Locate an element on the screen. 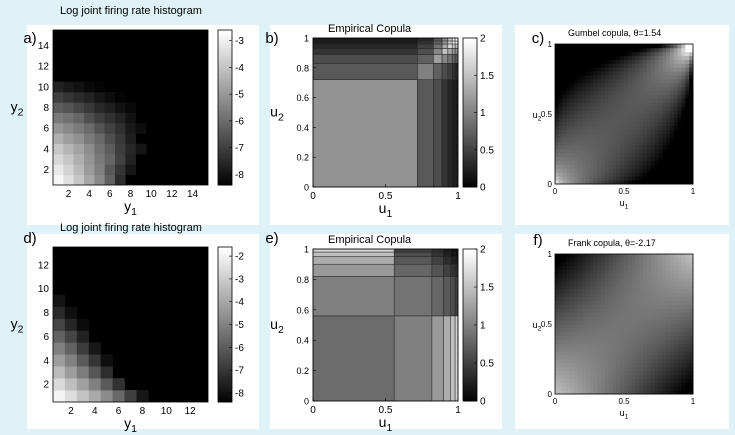 Image resolution: width=735 pixels, height=435 pixels. colorbar-tick-label: 0.5 is located at coordinates (487, 150).